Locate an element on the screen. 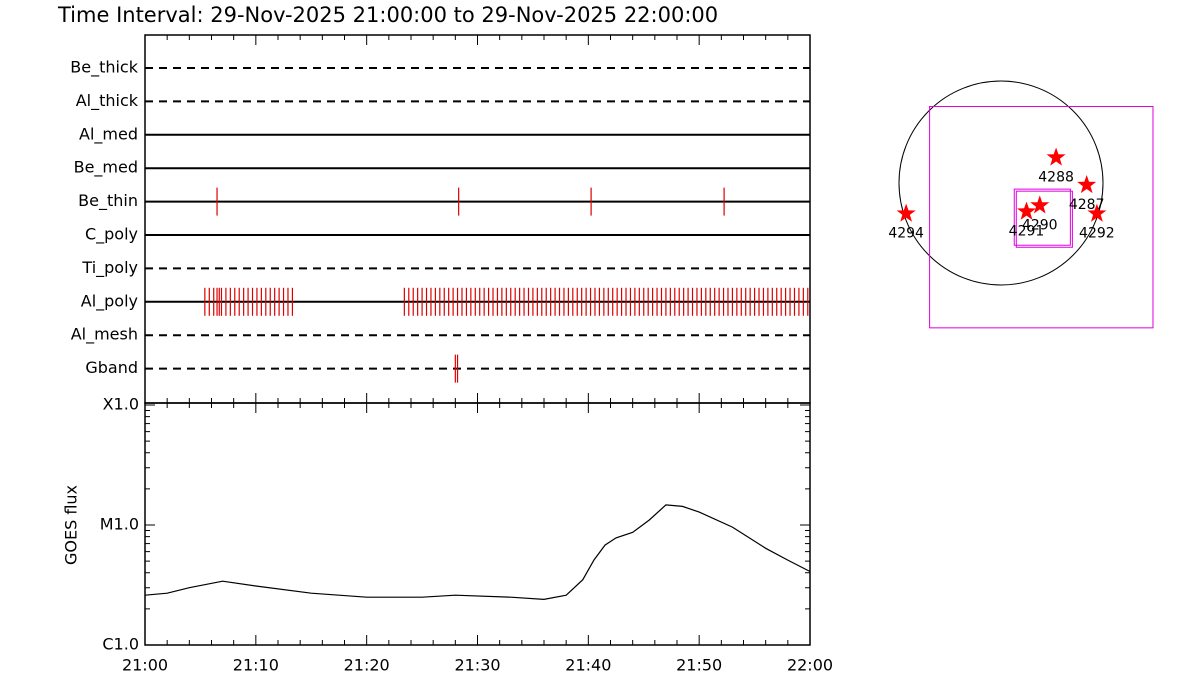 This screenshot has width=1200, height=700. row-label: Al_poly is located at coordinates (109, 301).